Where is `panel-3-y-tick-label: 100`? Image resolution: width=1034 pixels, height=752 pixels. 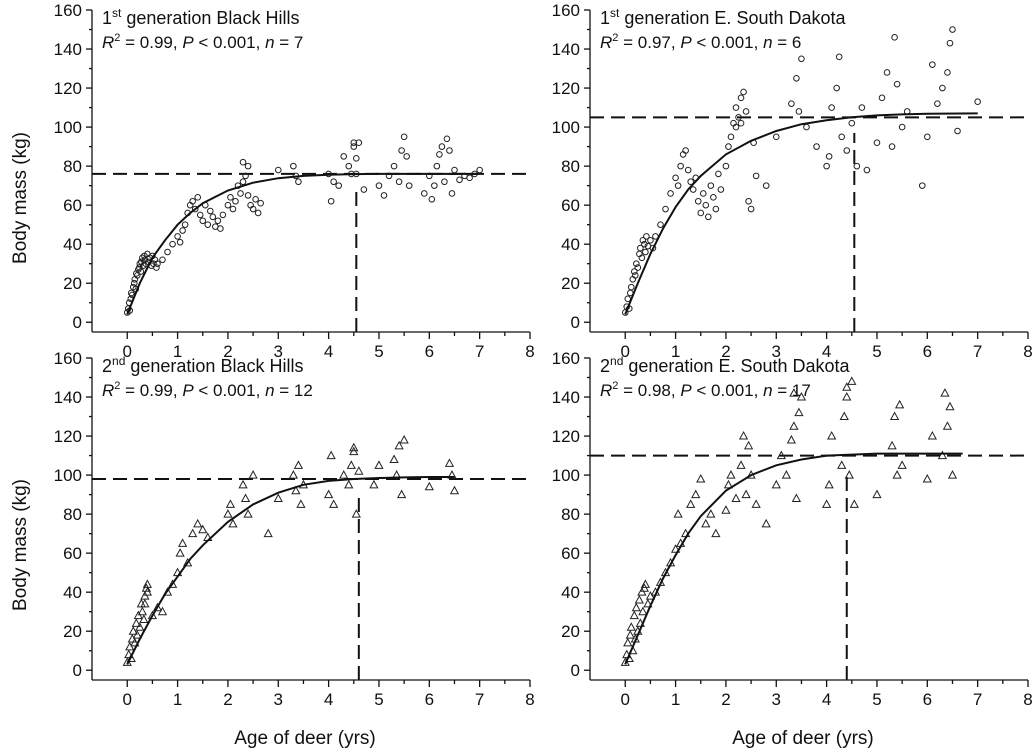
panel-3-y-tick-label: 100 is located at coordinates (68, 475).